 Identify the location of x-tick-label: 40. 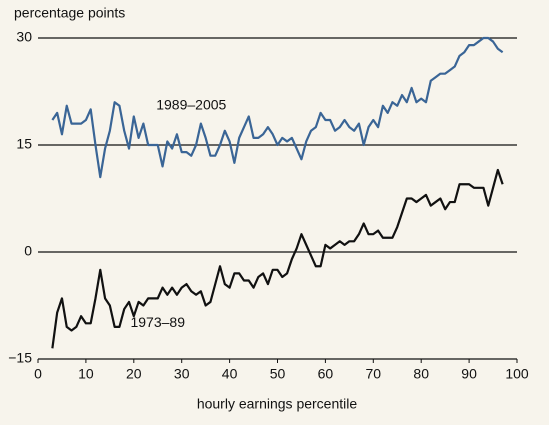
(230, 374).